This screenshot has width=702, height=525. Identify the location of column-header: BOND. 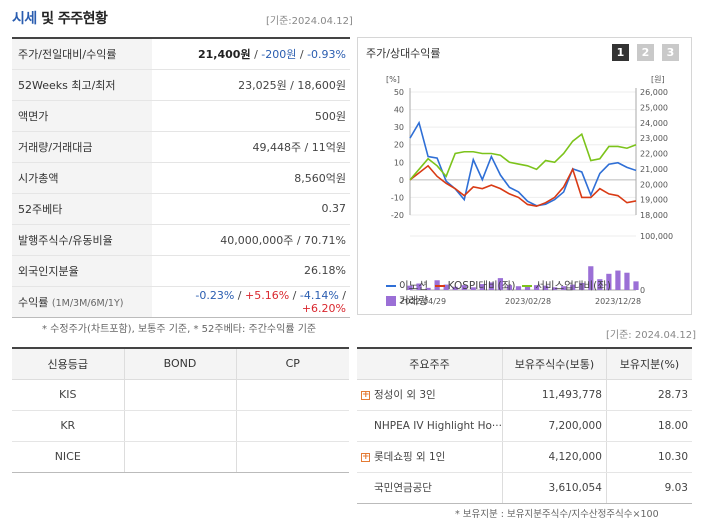
(179, 364).